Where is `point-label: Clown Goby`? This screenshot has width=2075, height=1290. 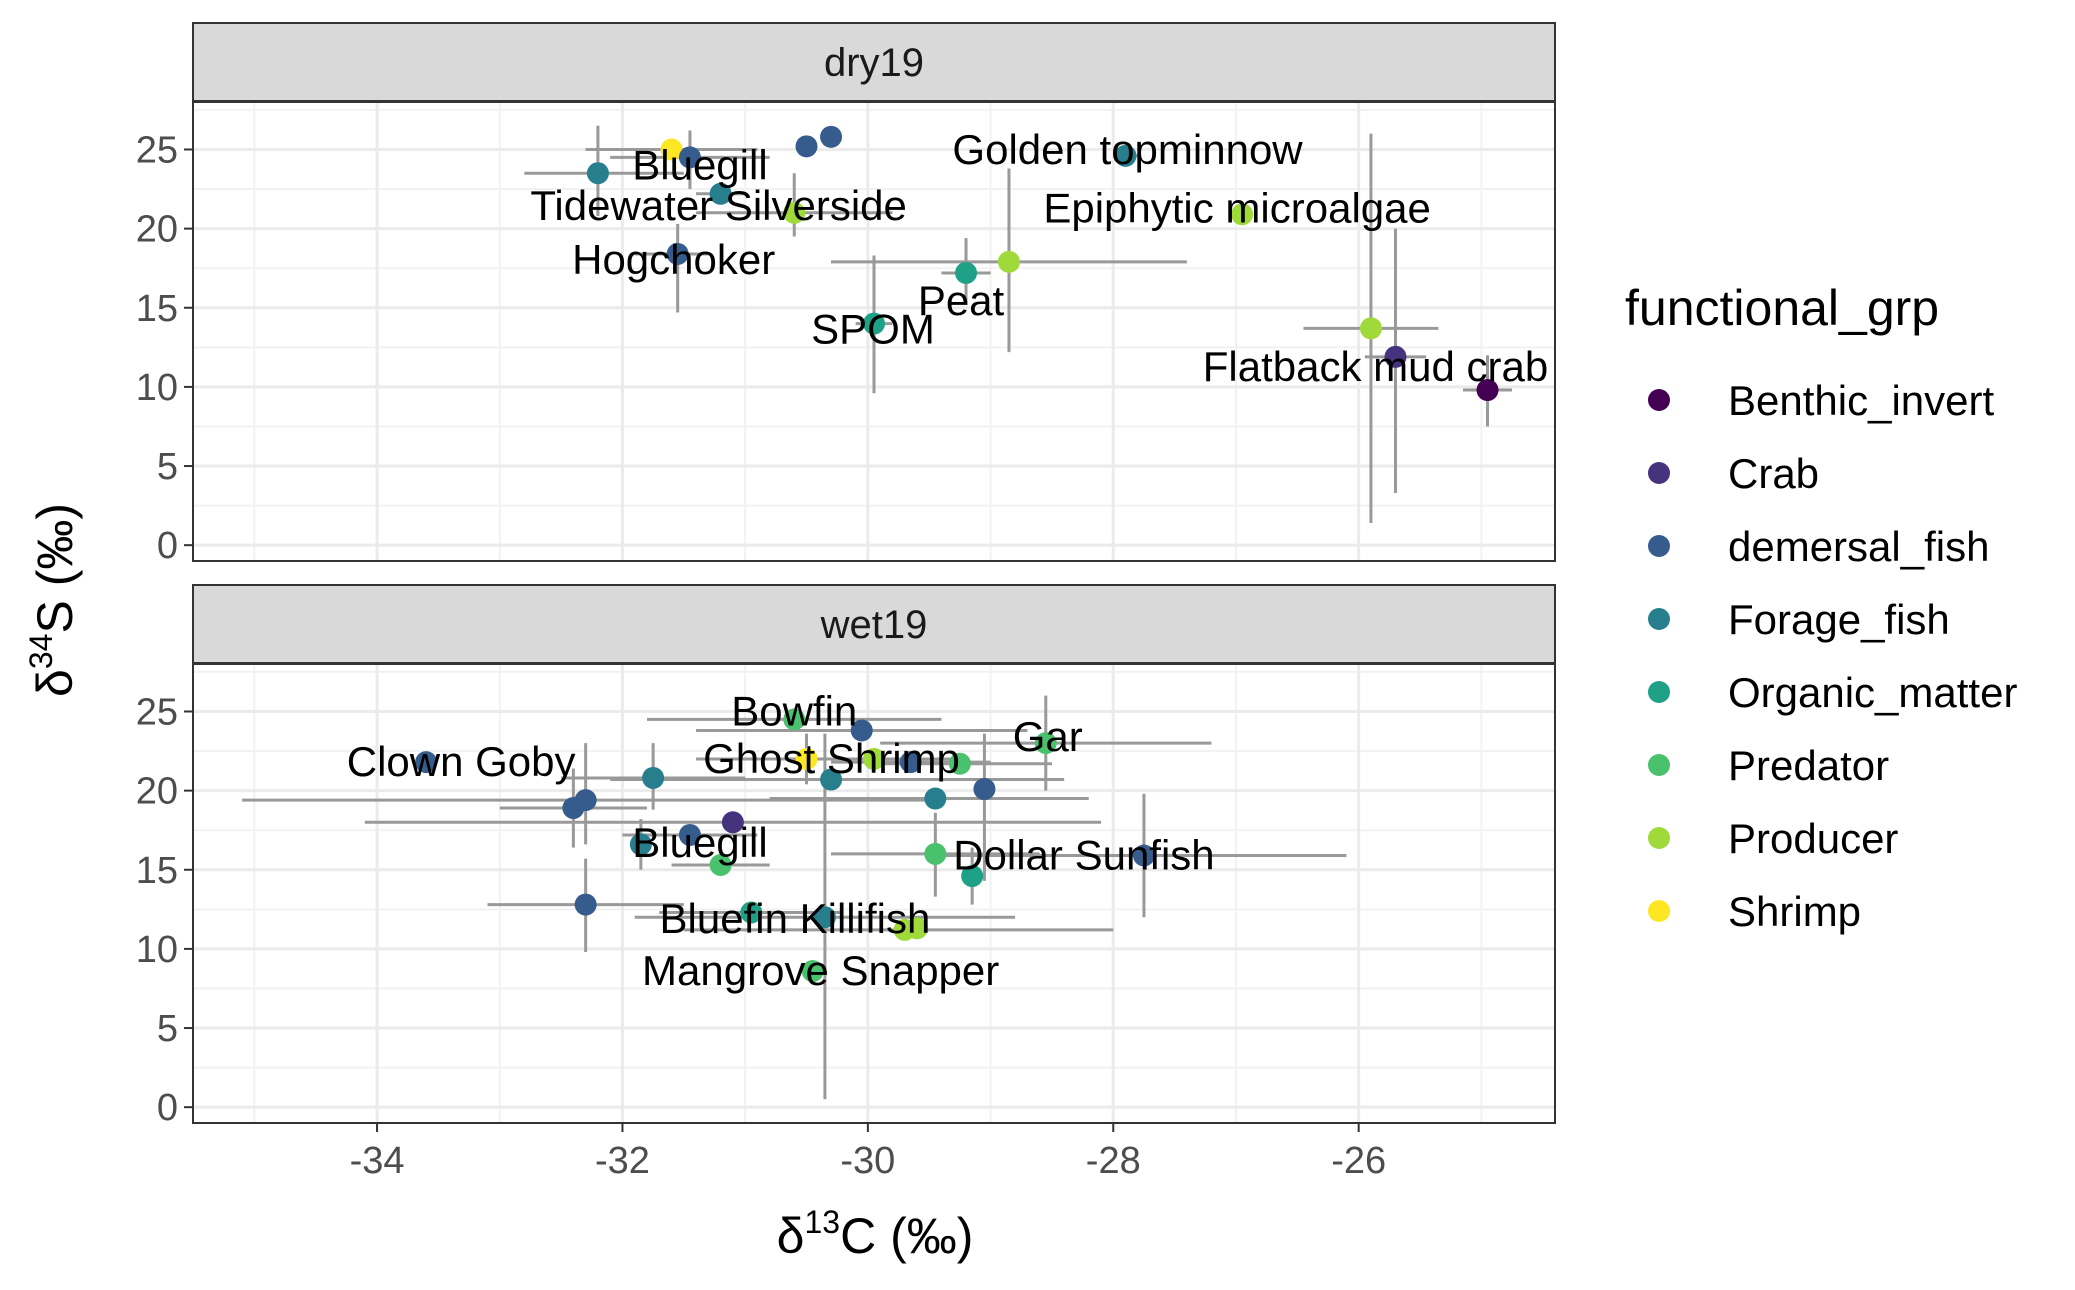
point-label: Clown Goby is located at coordinates (461, 761).